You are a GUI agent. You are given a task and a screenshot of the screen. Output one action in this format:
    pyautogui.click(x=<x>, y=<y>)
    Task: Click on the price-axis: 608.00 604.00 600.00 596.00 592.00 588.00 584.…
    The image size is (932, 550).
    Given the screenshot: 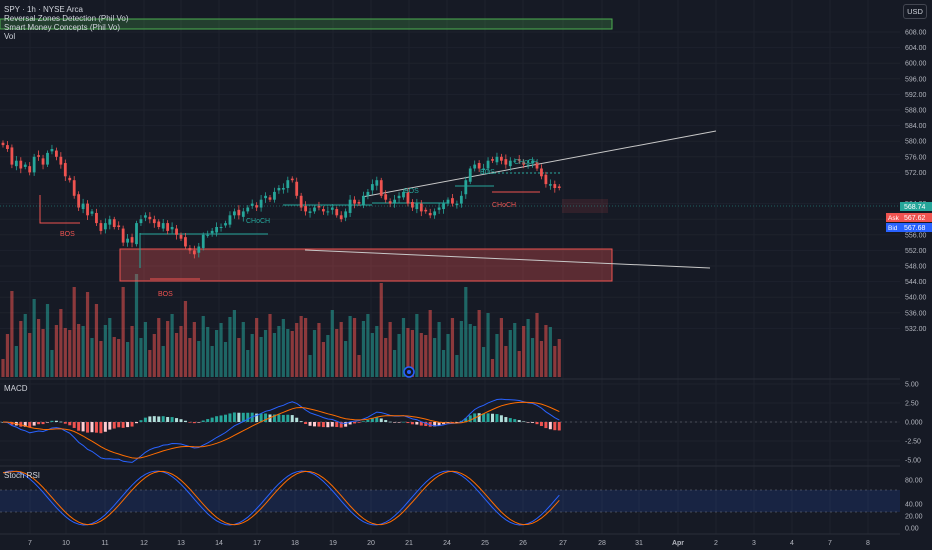 What is the action you would take?
    pyautogui.click(x=916, y=181)
    